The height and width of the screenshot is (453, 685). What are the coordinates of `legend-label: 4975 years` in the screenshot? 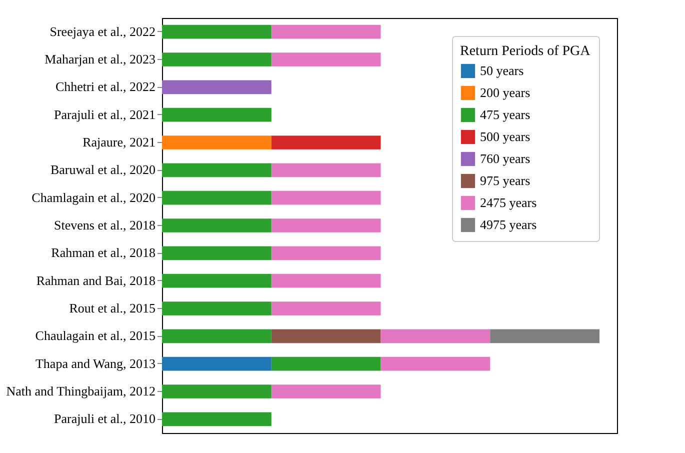 It's located at (508, 224).